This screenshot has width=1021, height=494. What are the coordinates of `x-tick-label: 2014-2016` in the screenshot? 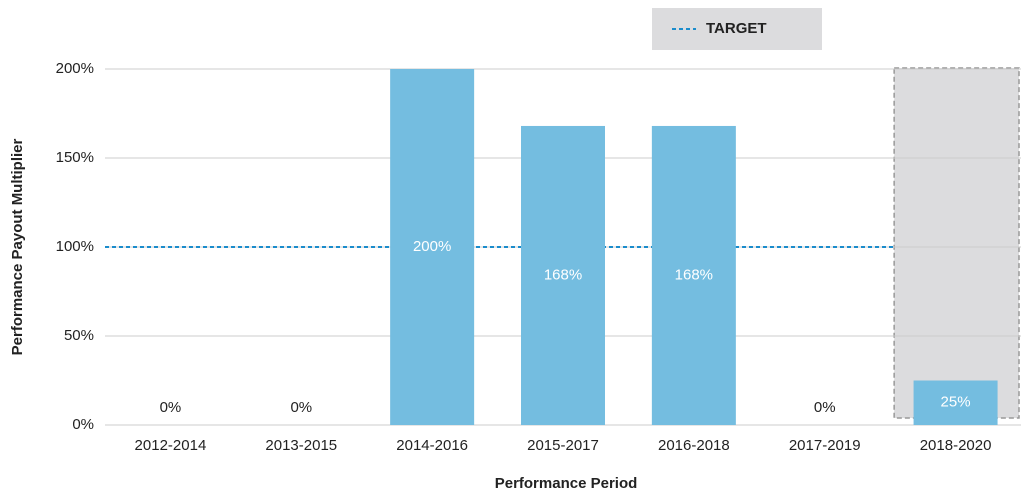 It's located at (432, 445).